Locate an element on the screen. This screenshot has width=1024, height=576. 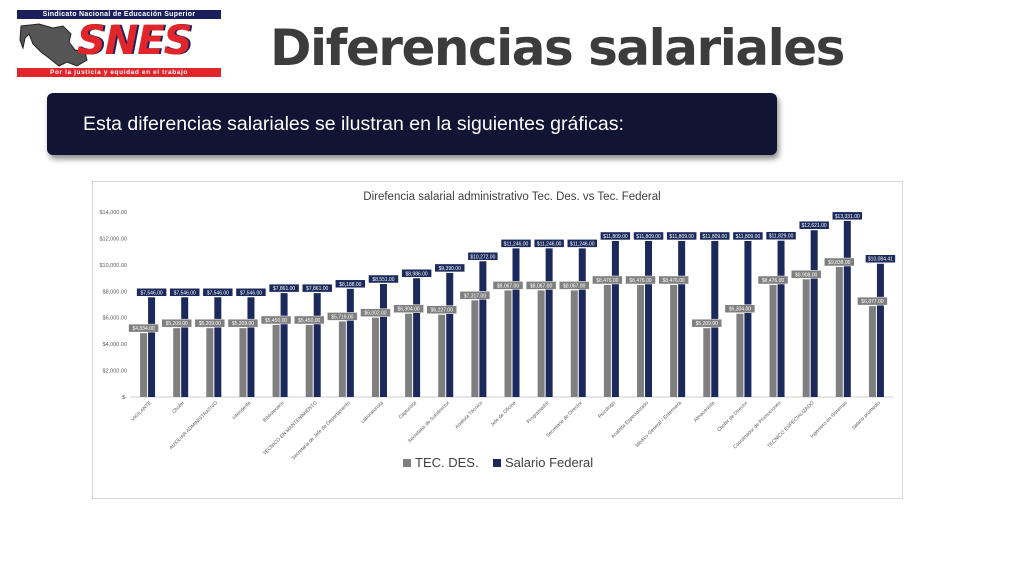
data-label-federal: $11,829.00 is located at coordinates (781, 237).